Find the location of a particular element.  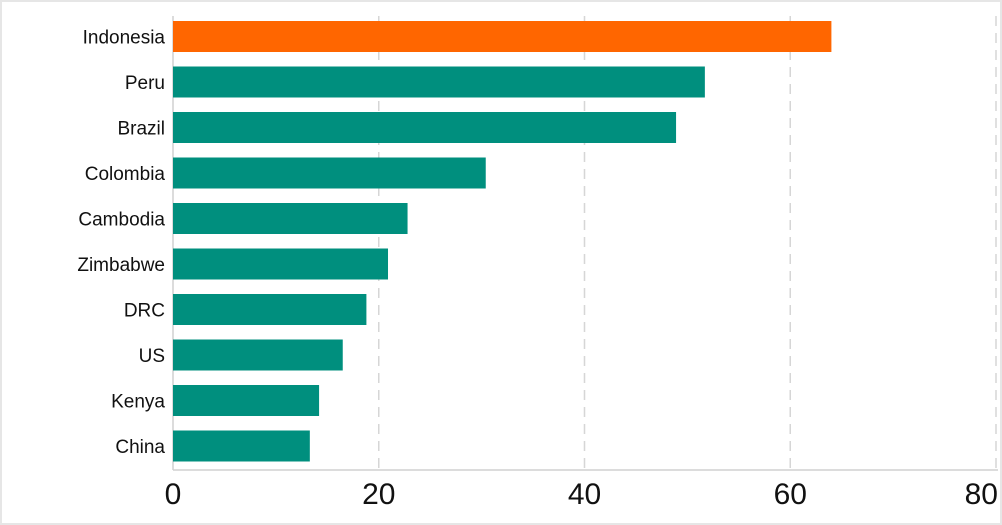

category-label: Colombia is located at coordinates (125, 174).